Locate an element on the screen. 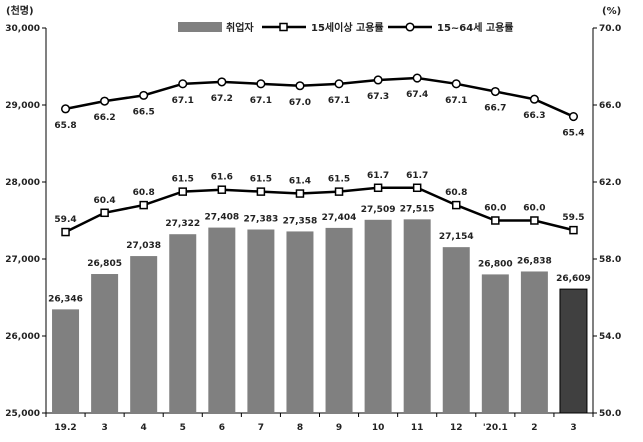 The image size is (643, 442). rate-15-64-label: 67.3 is located at coordinates (378, 97).